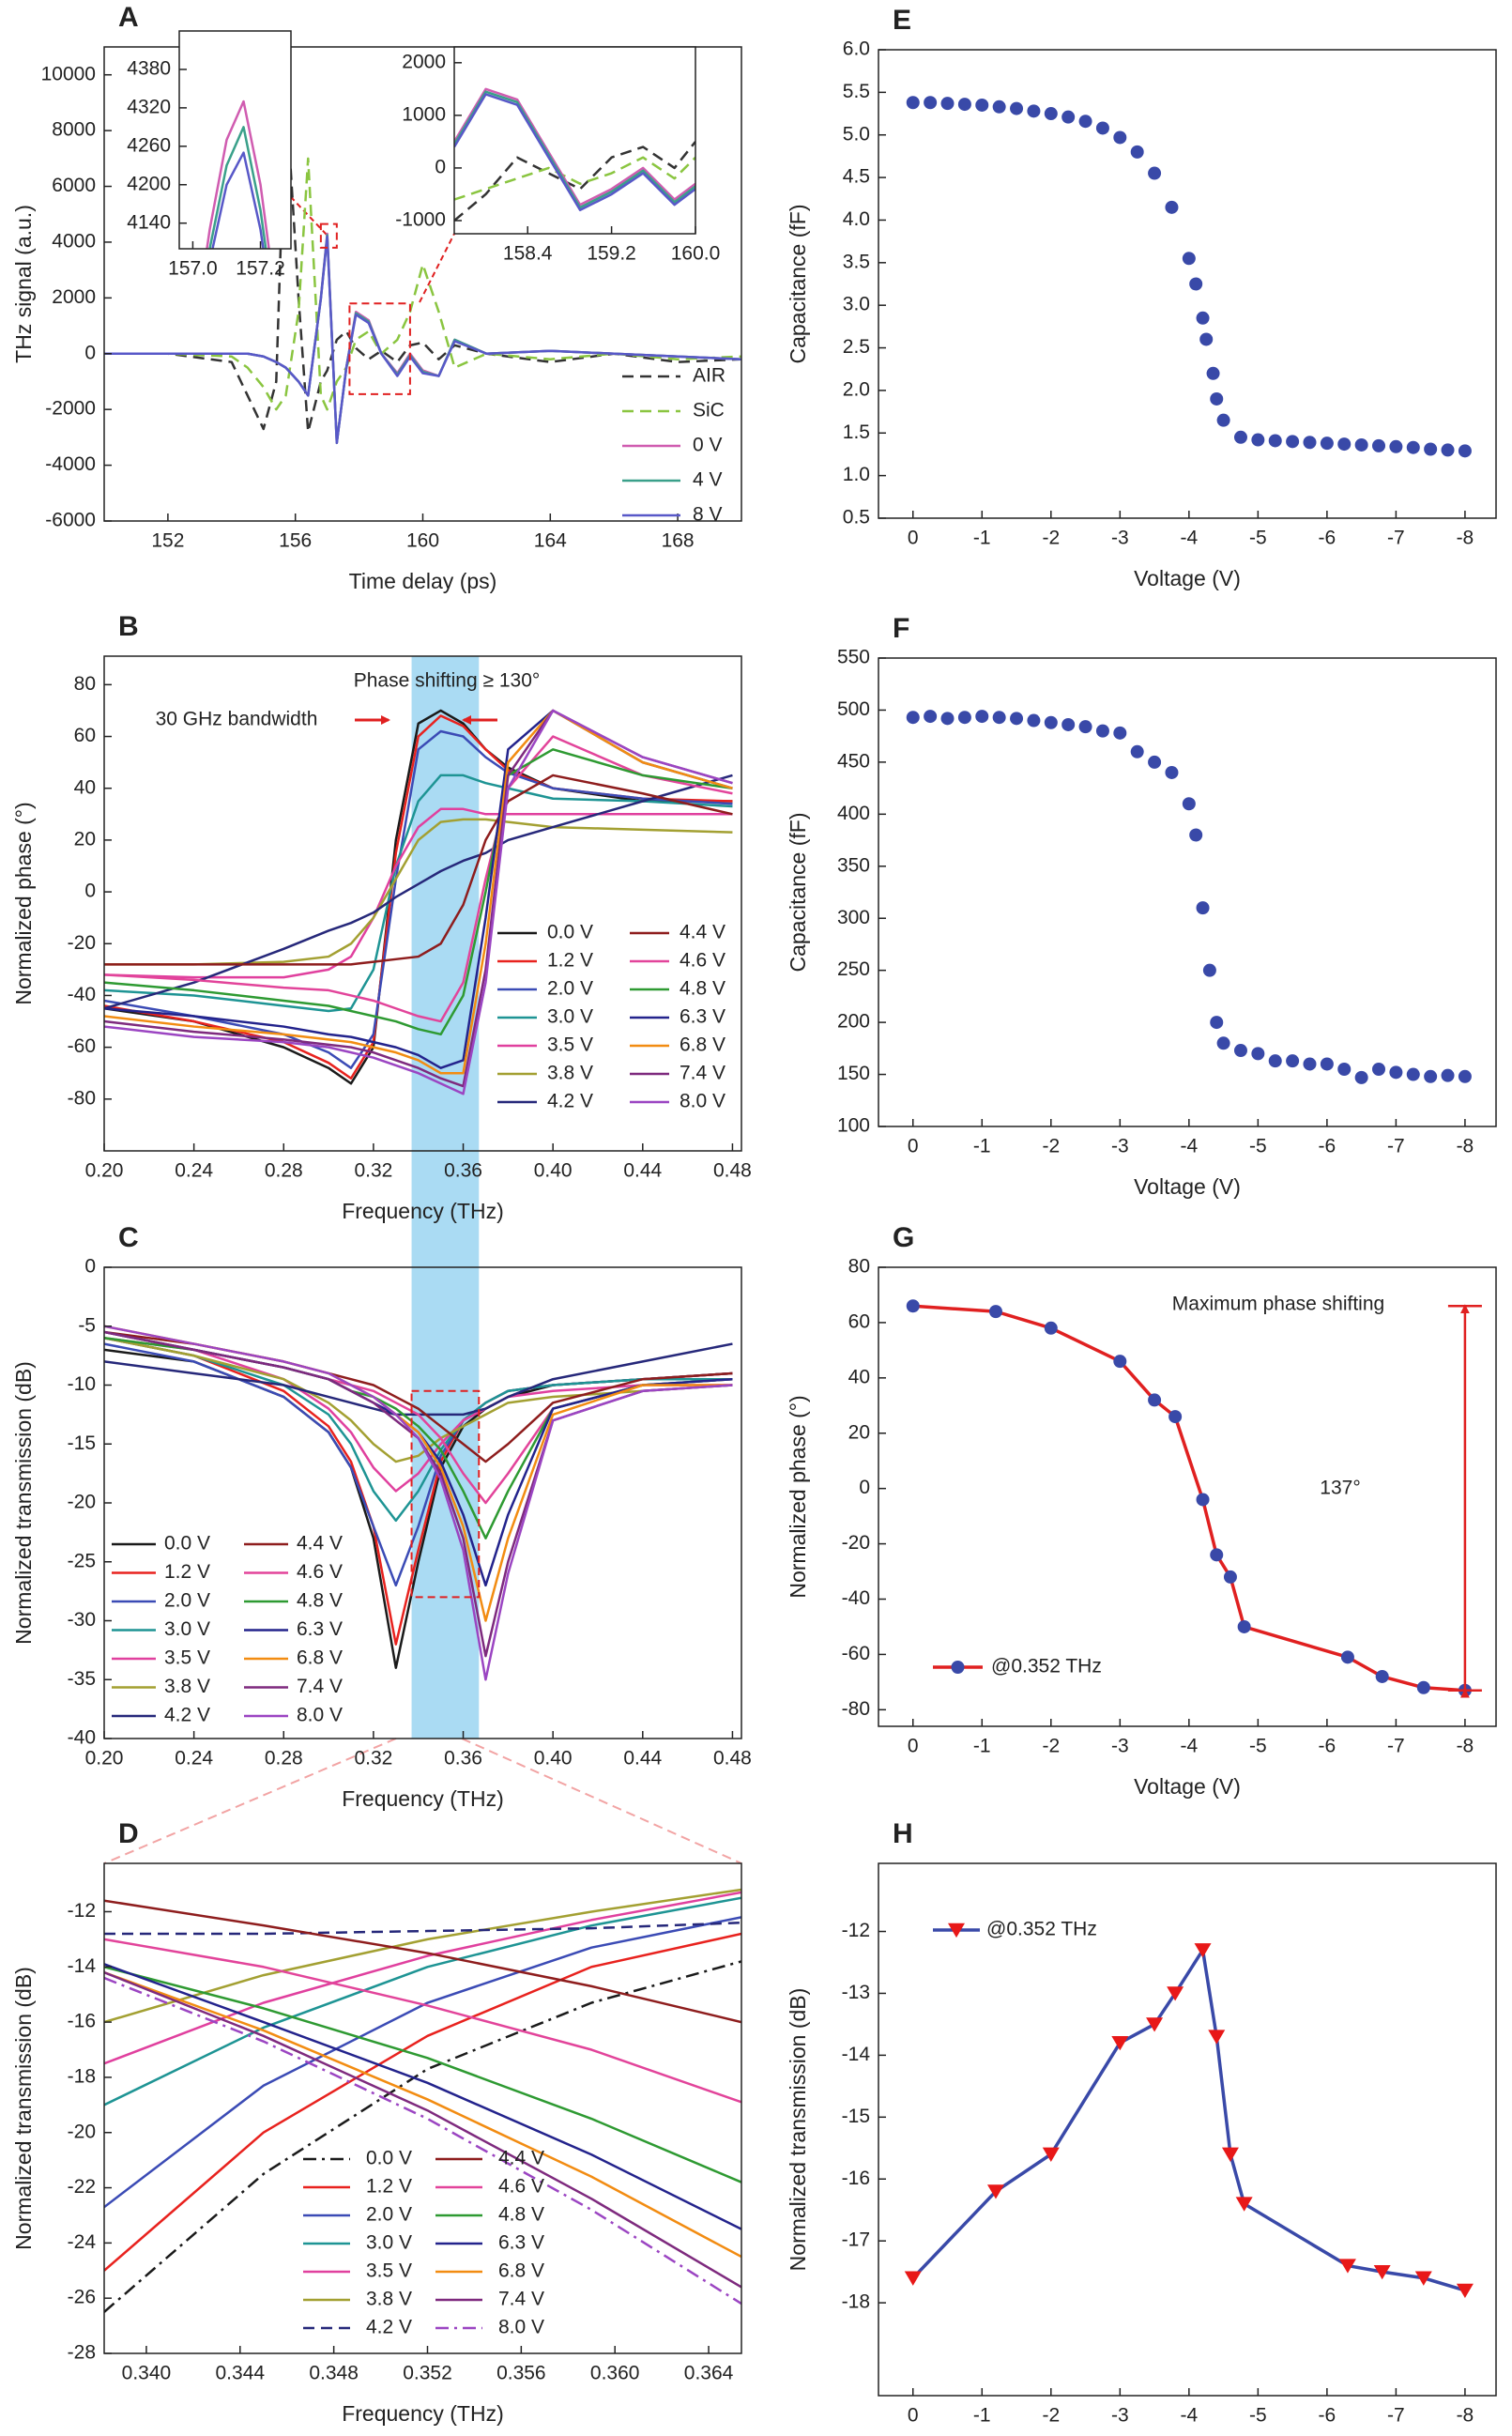 This screenshot has height=2436, width=1512. What do you see at coordinates (423, 2413) in the screenshot?
I see `x-axis-label: Frequency (THz)` at bounding box center [423, 2413].